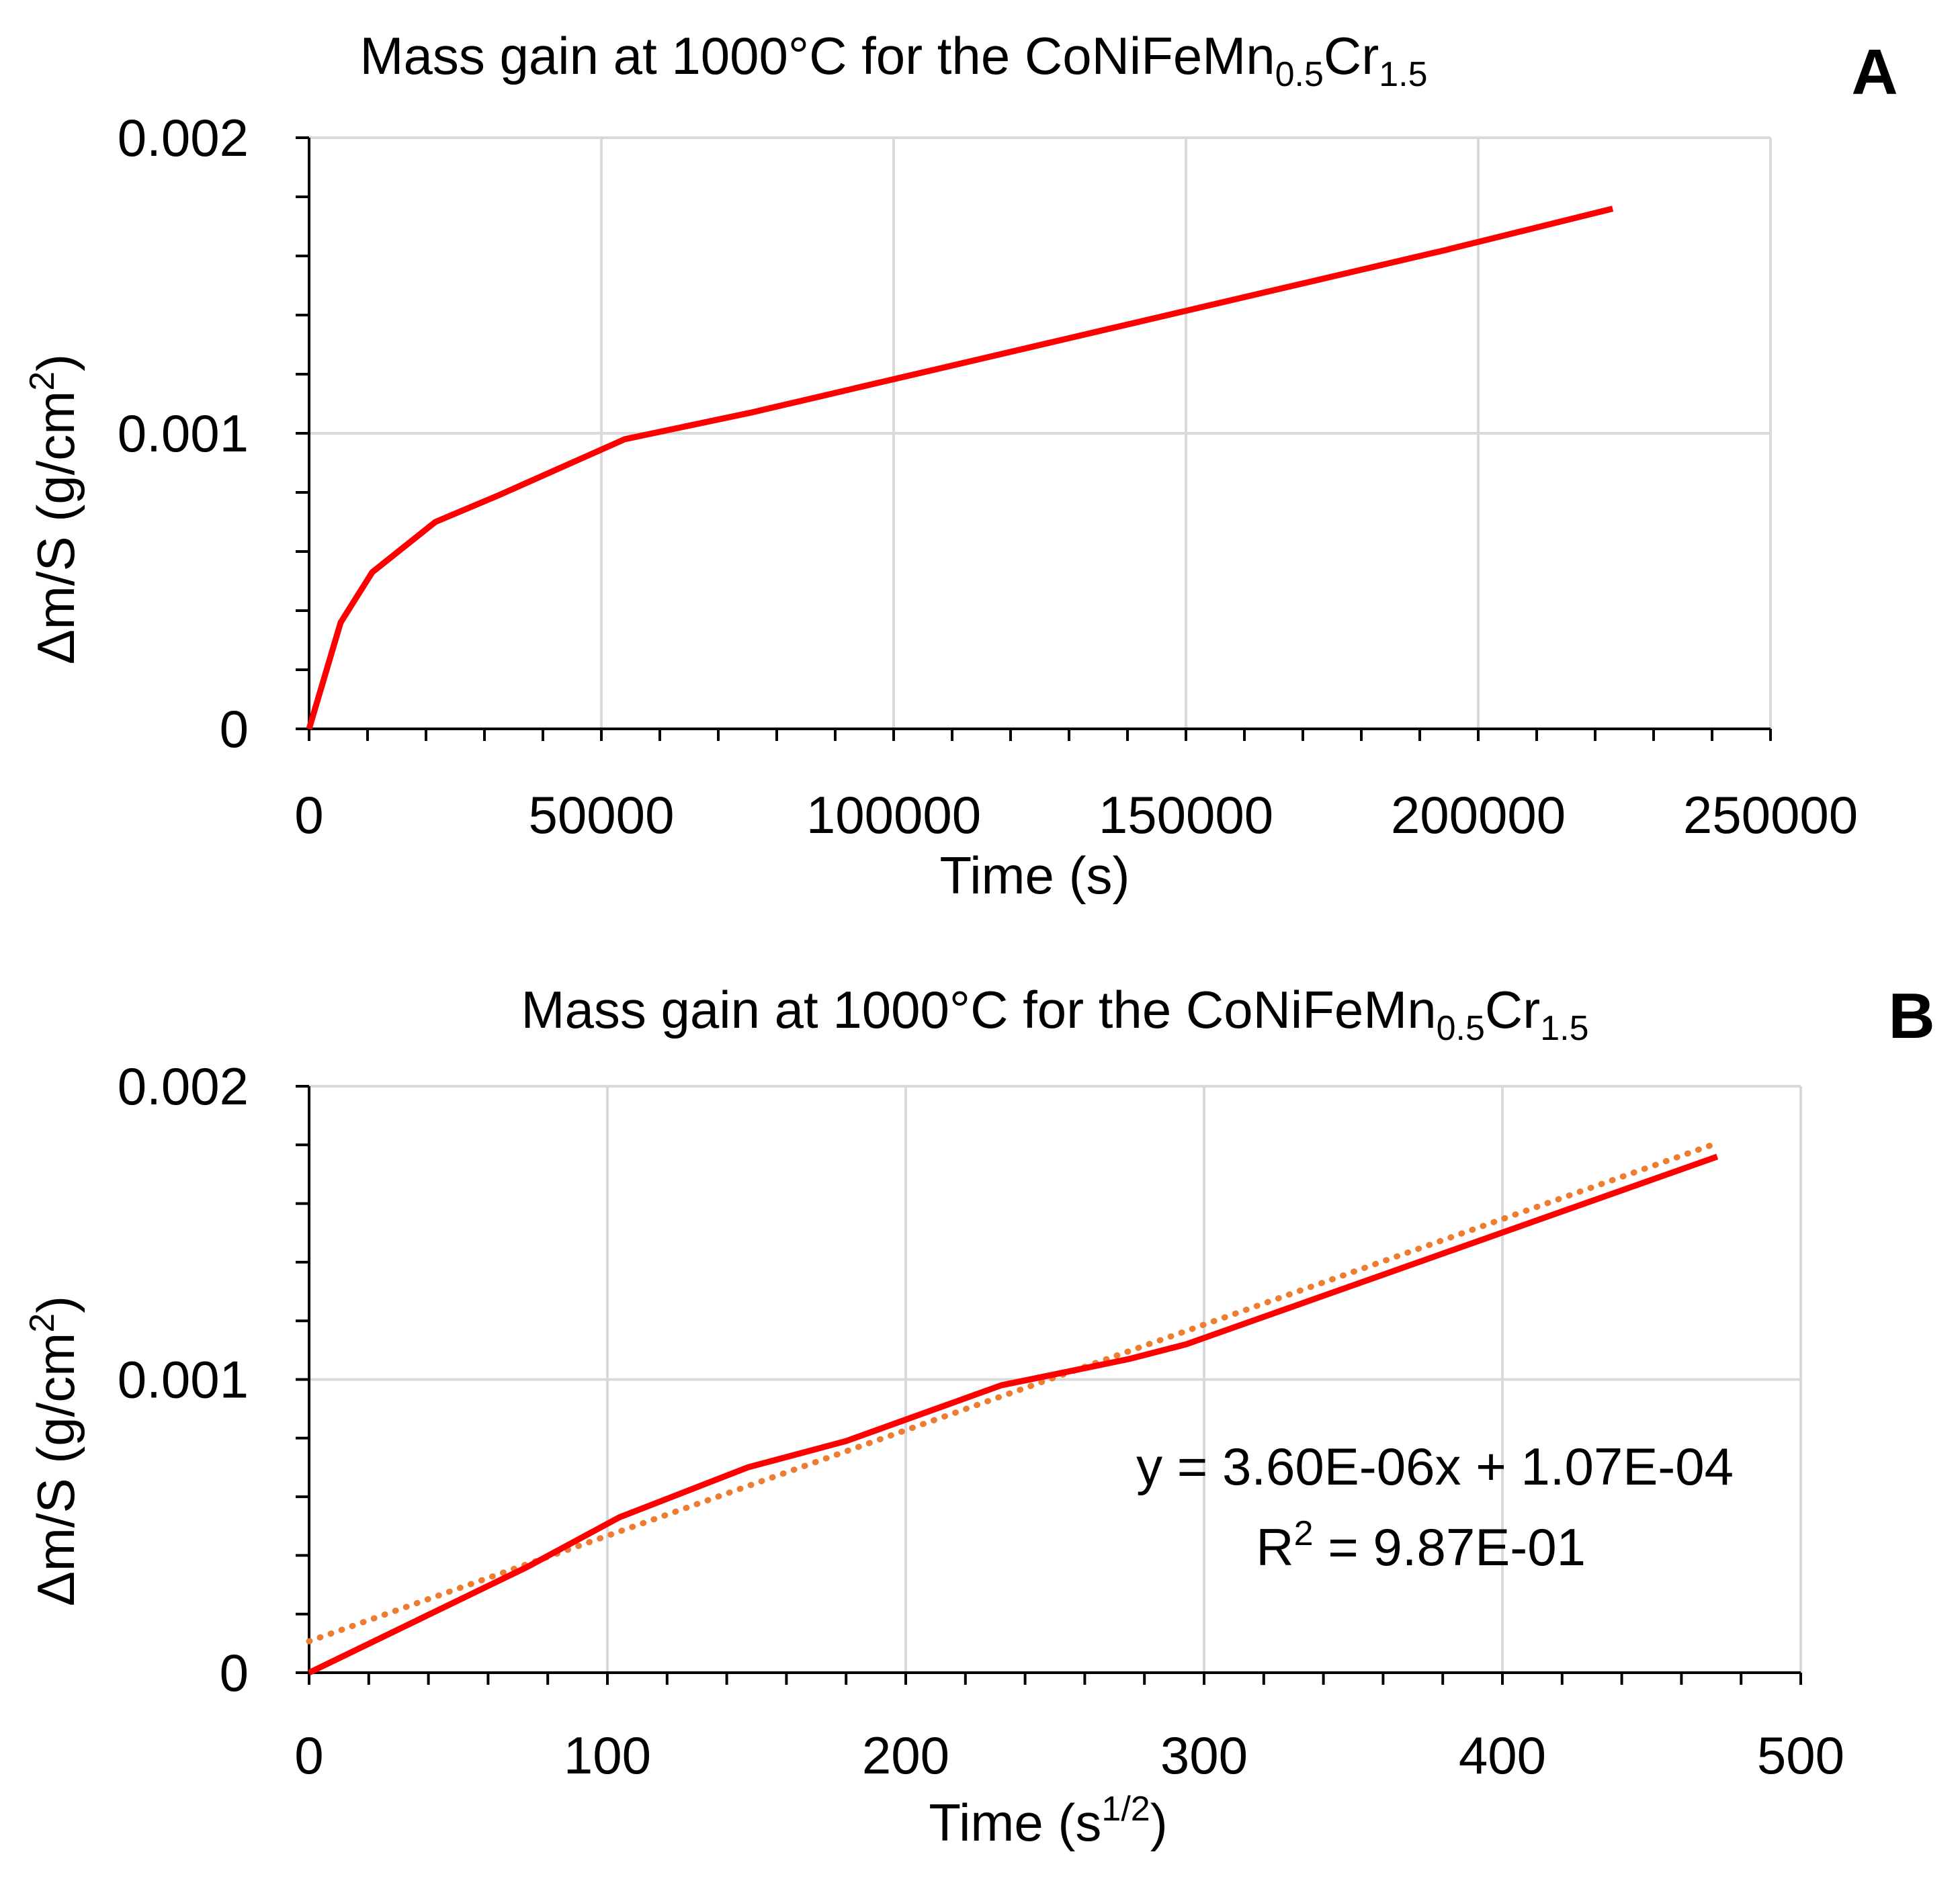 The width and height of the screenshot is (1960, 1889). I want to click on panel-b-y-tick-label: 0.001, so click(183, 1379).